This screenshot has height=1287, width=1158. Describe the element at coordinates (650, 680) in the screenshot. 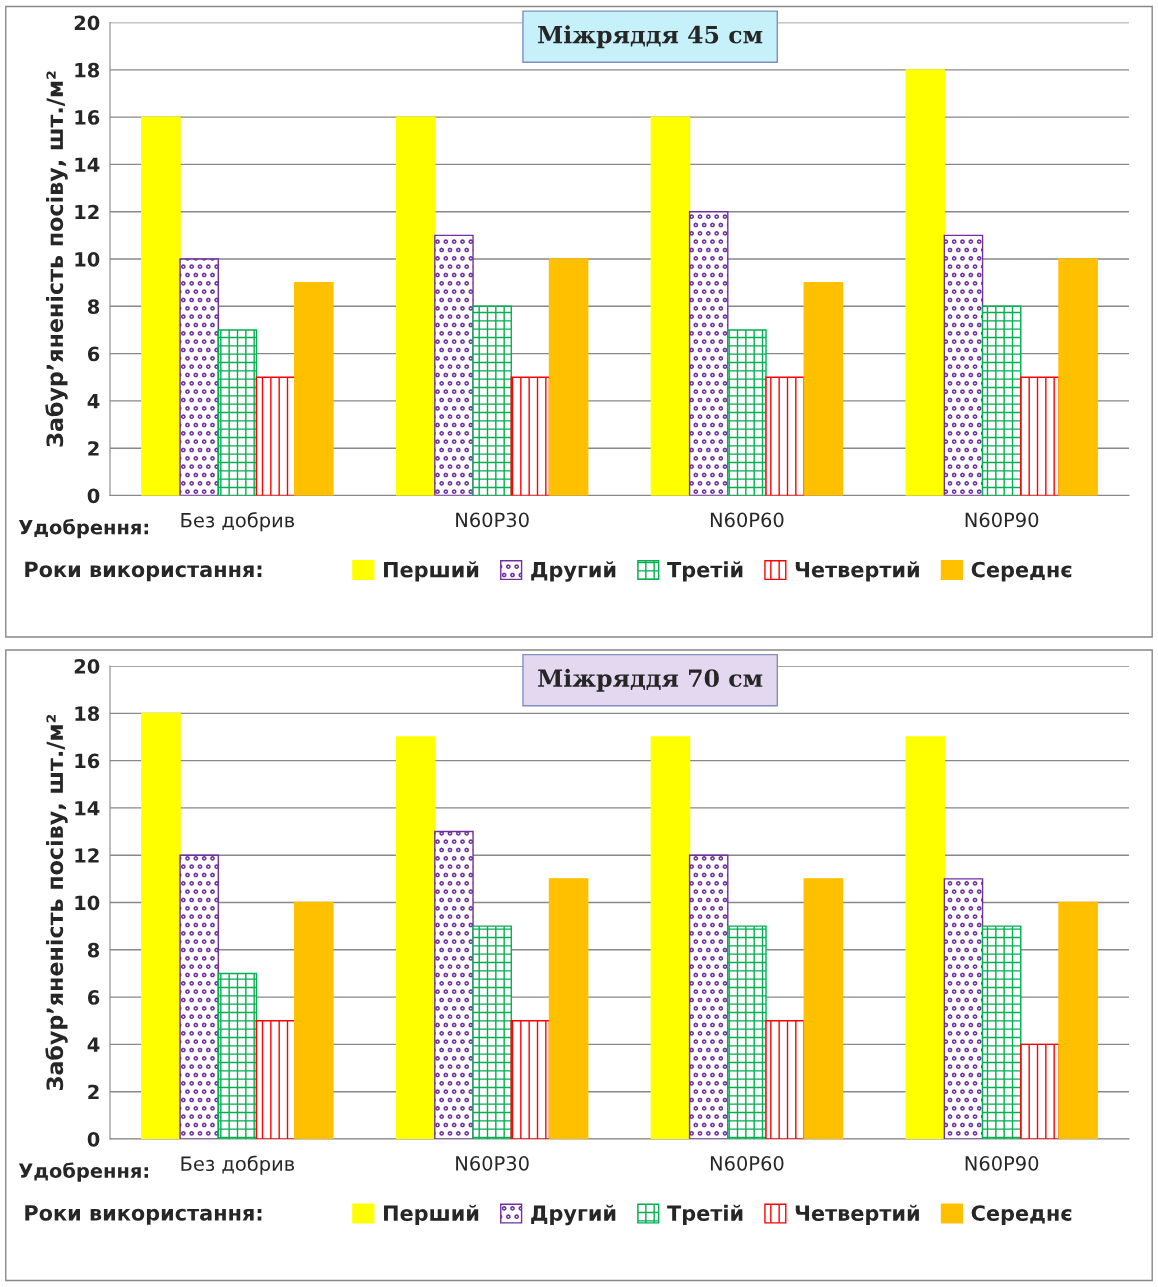

I see `chart-title: Міжряддя 70 см` at that location.